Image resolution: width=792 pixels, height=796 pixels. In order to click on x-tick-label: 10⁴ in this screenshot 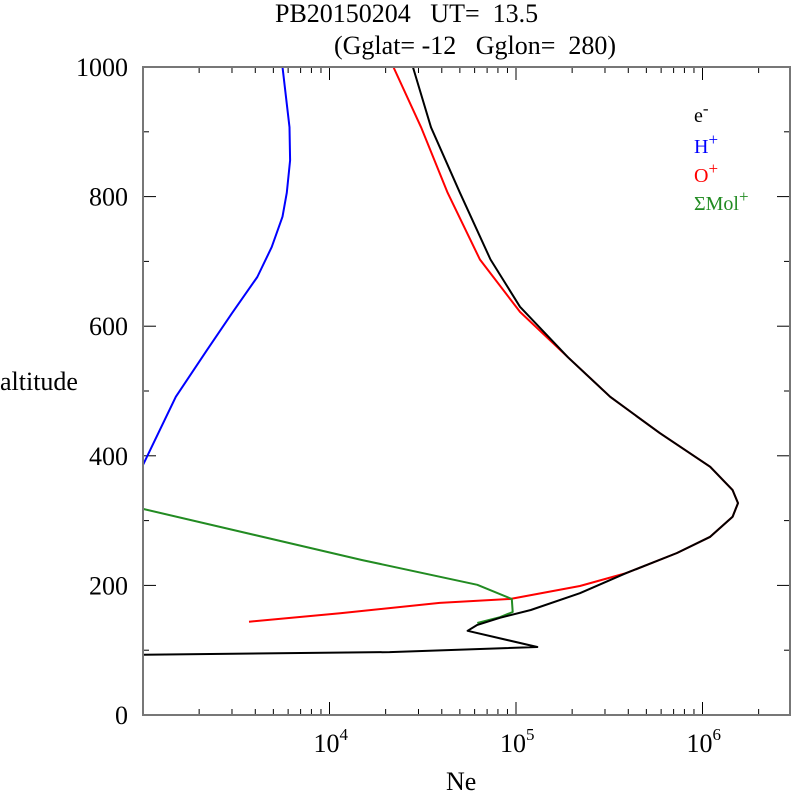, I will do `click(331, 741)`.